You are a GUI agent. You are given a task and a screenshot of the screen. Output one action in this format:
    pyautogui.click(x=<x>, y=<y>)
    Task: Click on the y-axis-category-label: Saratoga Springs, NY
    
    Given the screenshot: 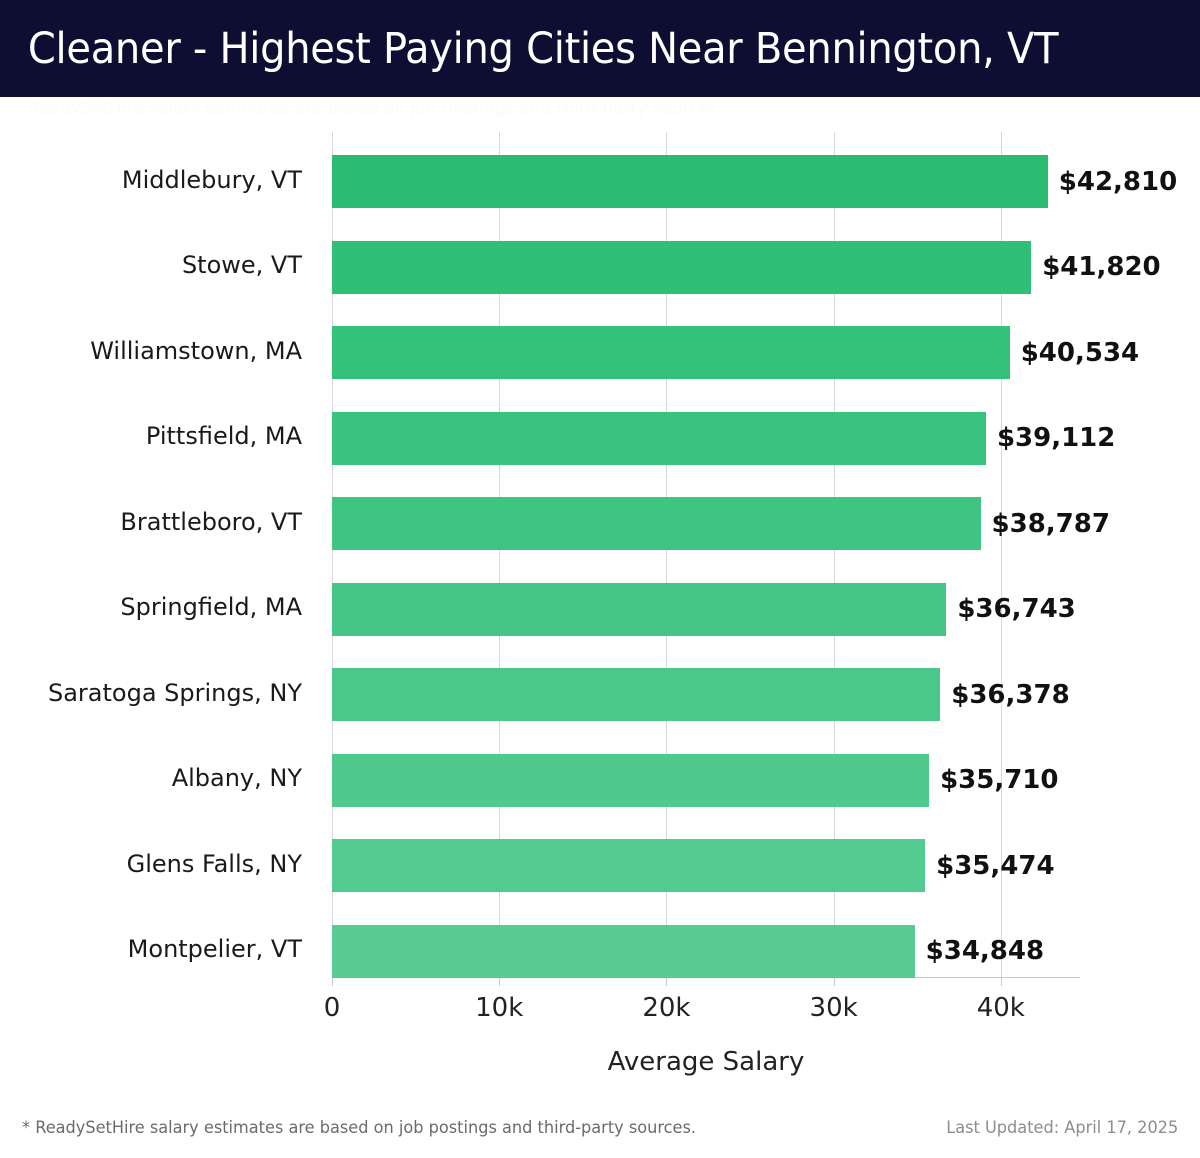 What is the action you would take?
    pyautogui.click(x=174, y=692)
    